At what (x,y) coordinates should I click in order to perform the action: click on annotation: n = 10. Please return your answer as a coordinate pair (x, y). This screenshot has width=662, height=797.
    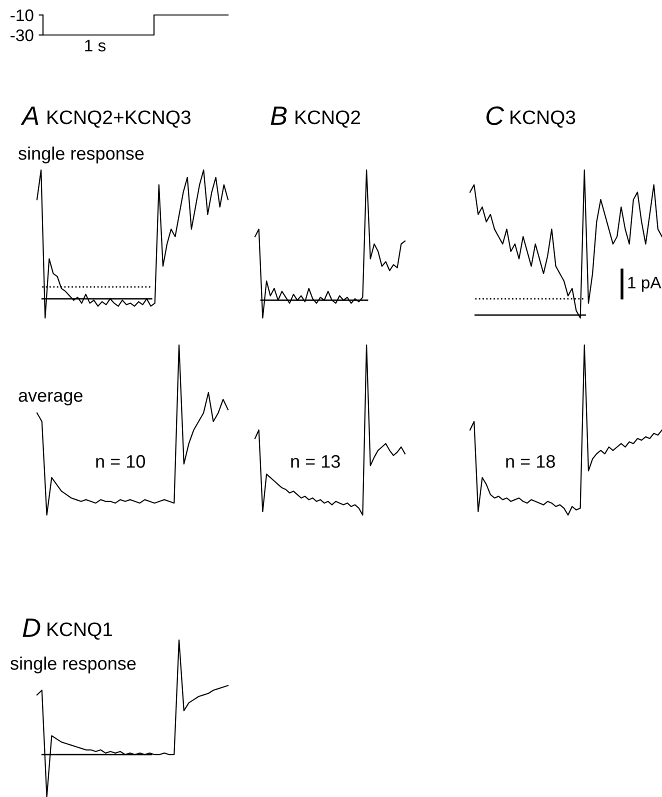
    Looking at the image, I should click on (120, 461).